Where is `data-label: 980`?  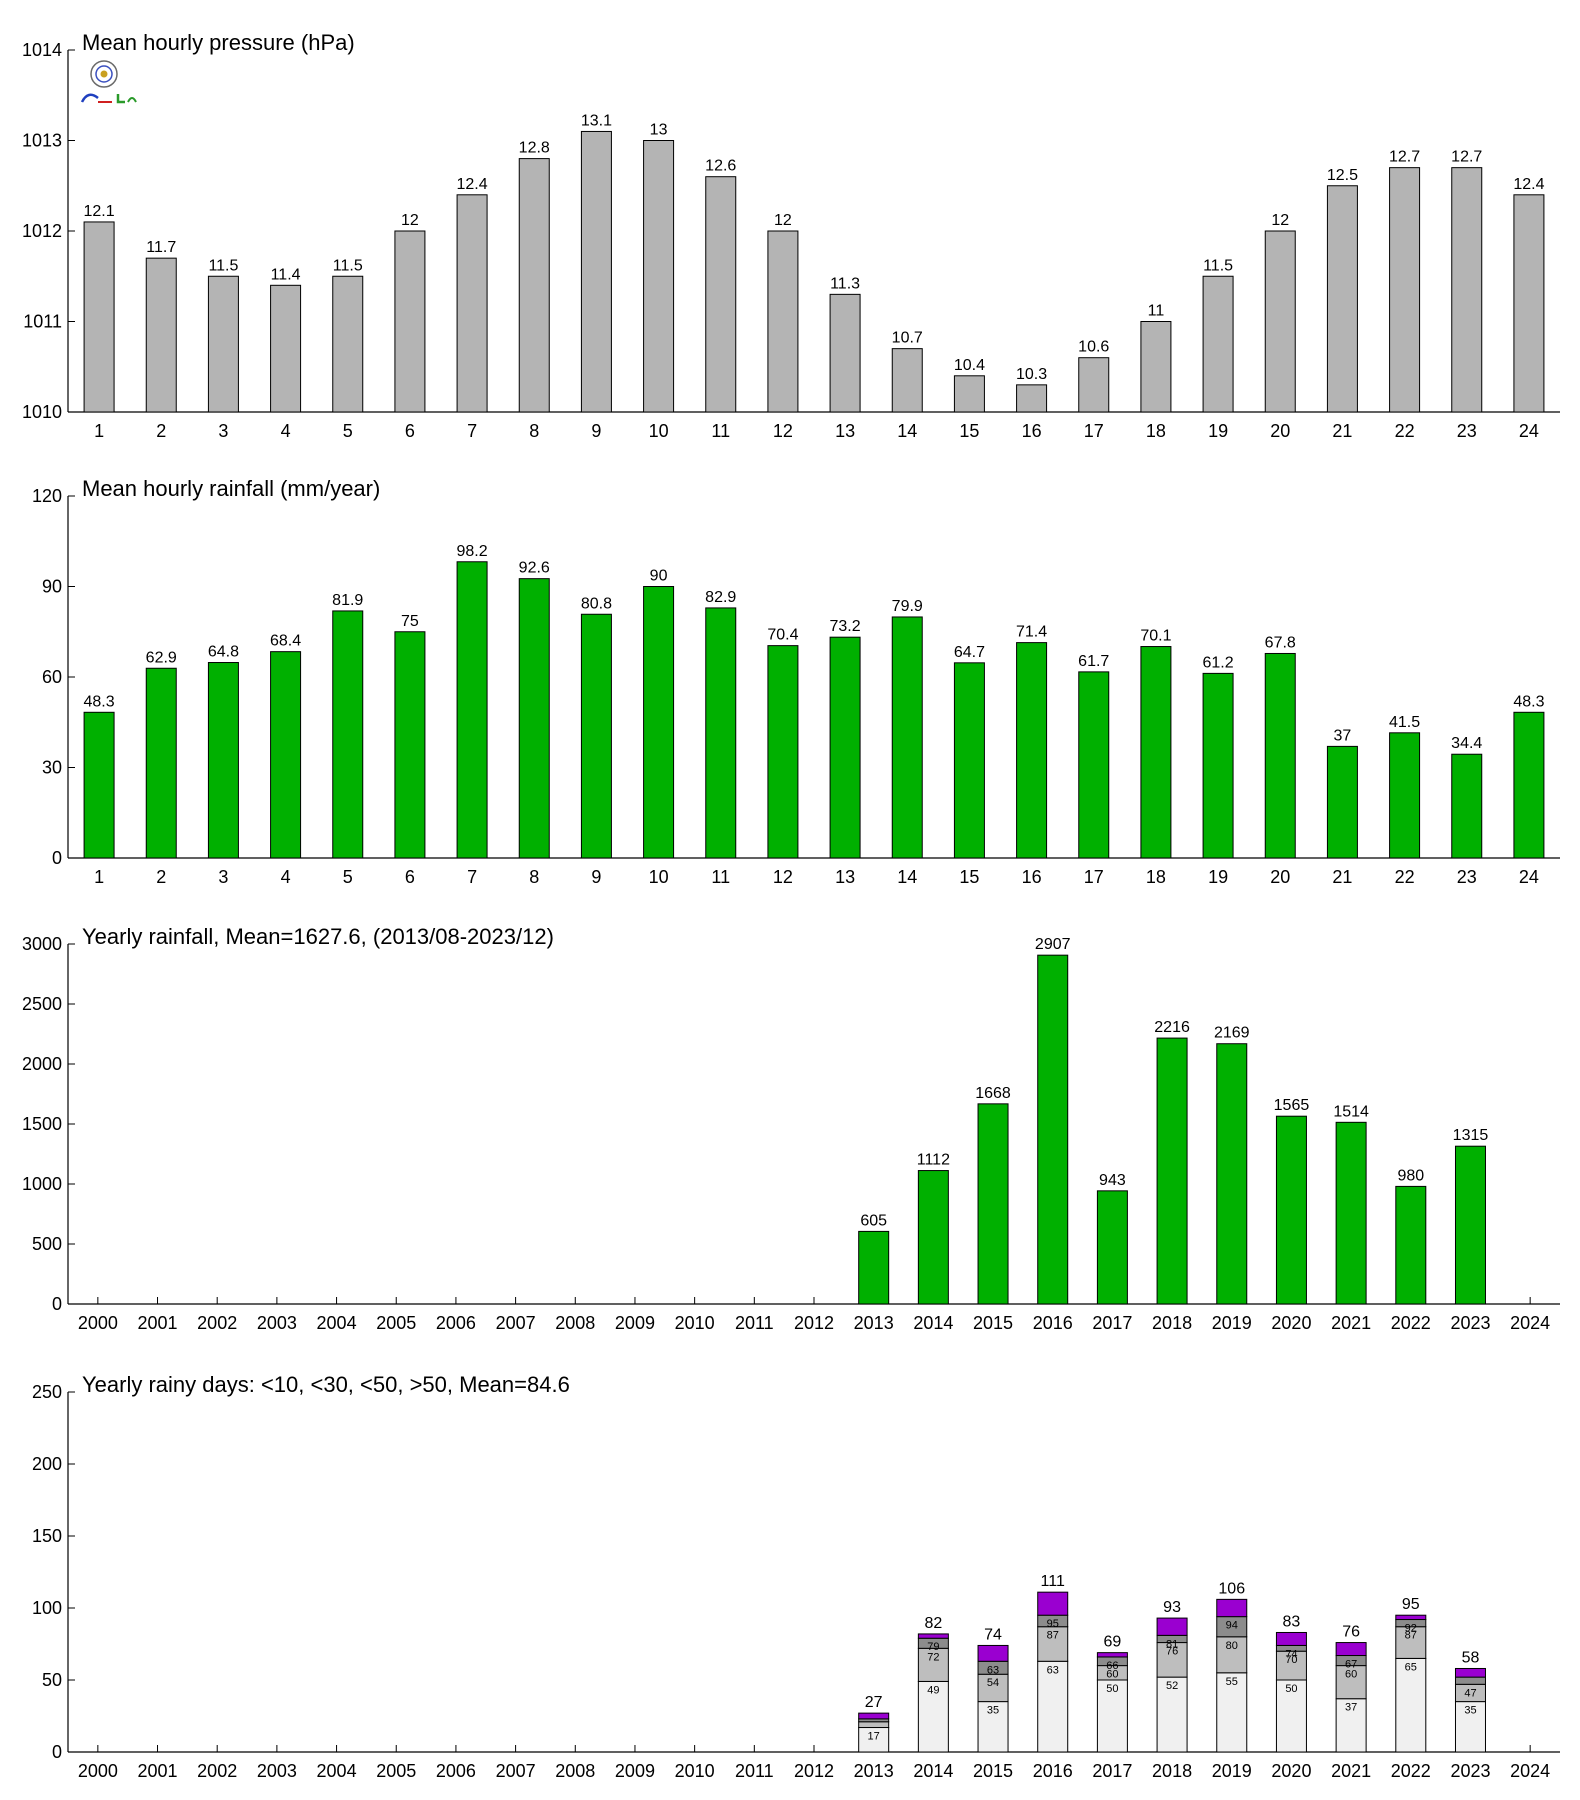
data-label: 980 is located at coordinates (1410, 1175).